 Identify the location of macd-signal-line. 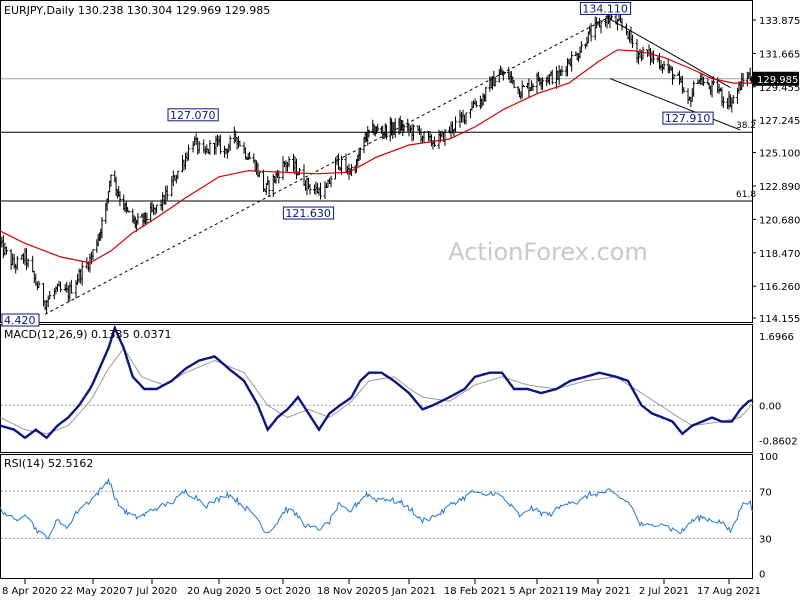
(377, 391).